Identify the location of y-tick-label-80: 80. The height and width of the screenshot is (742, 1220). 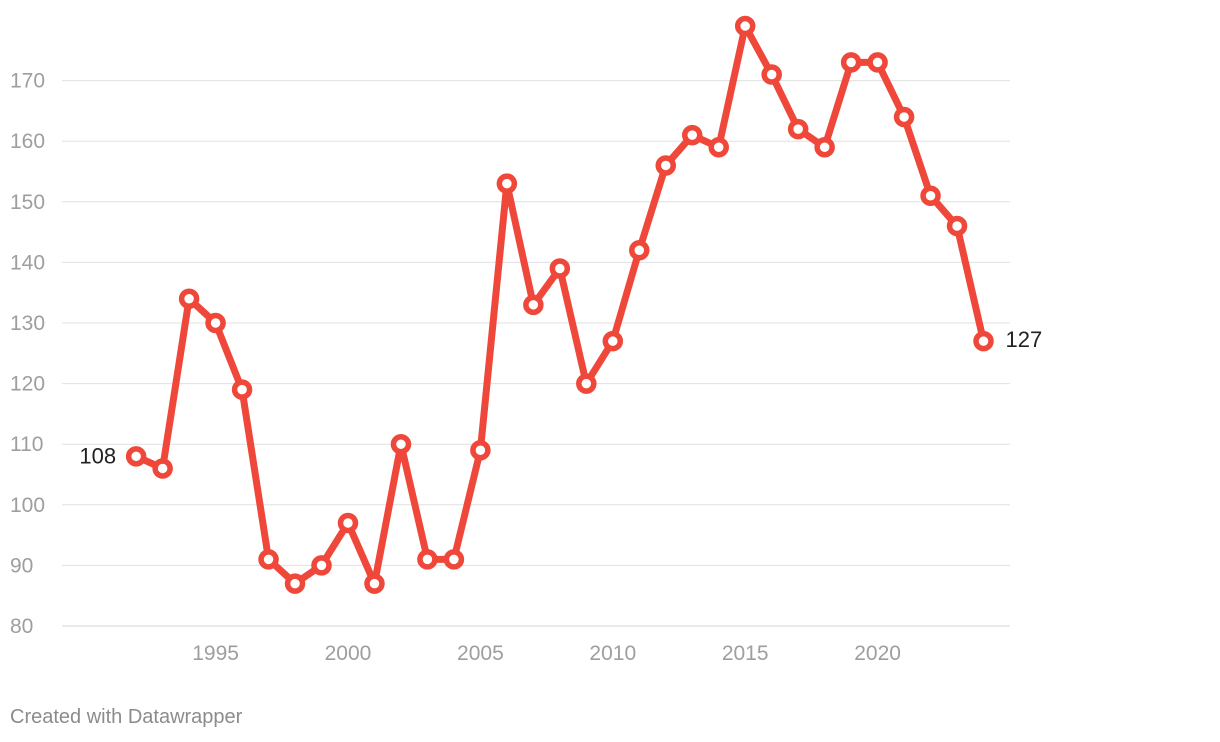
(21, 626).